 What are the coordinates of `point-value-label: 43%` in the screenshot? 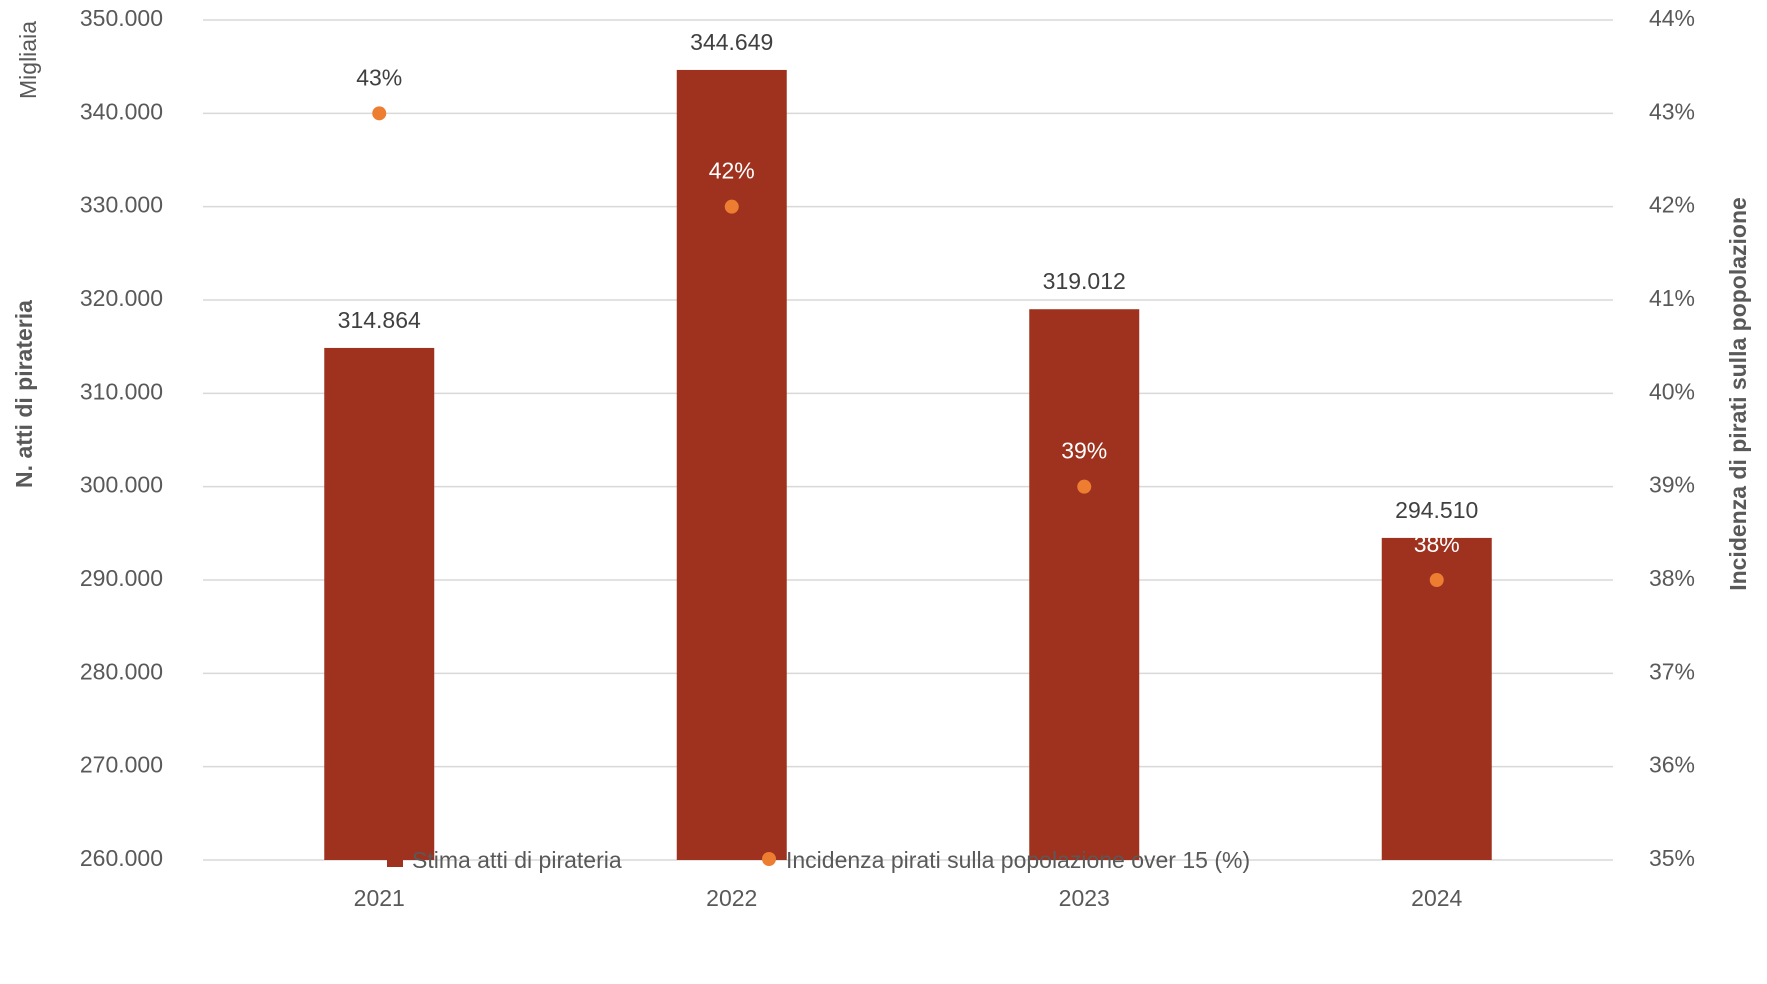 It's located at (379, 77).